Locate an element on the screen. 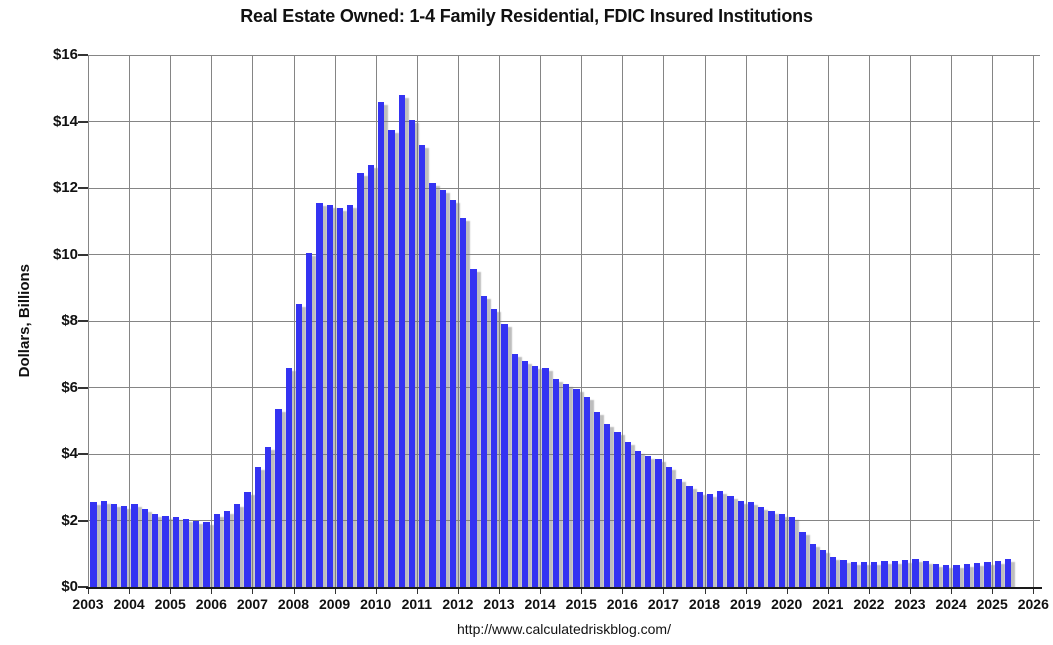  bar-2020-q3 is located at coordinates (812, 565).